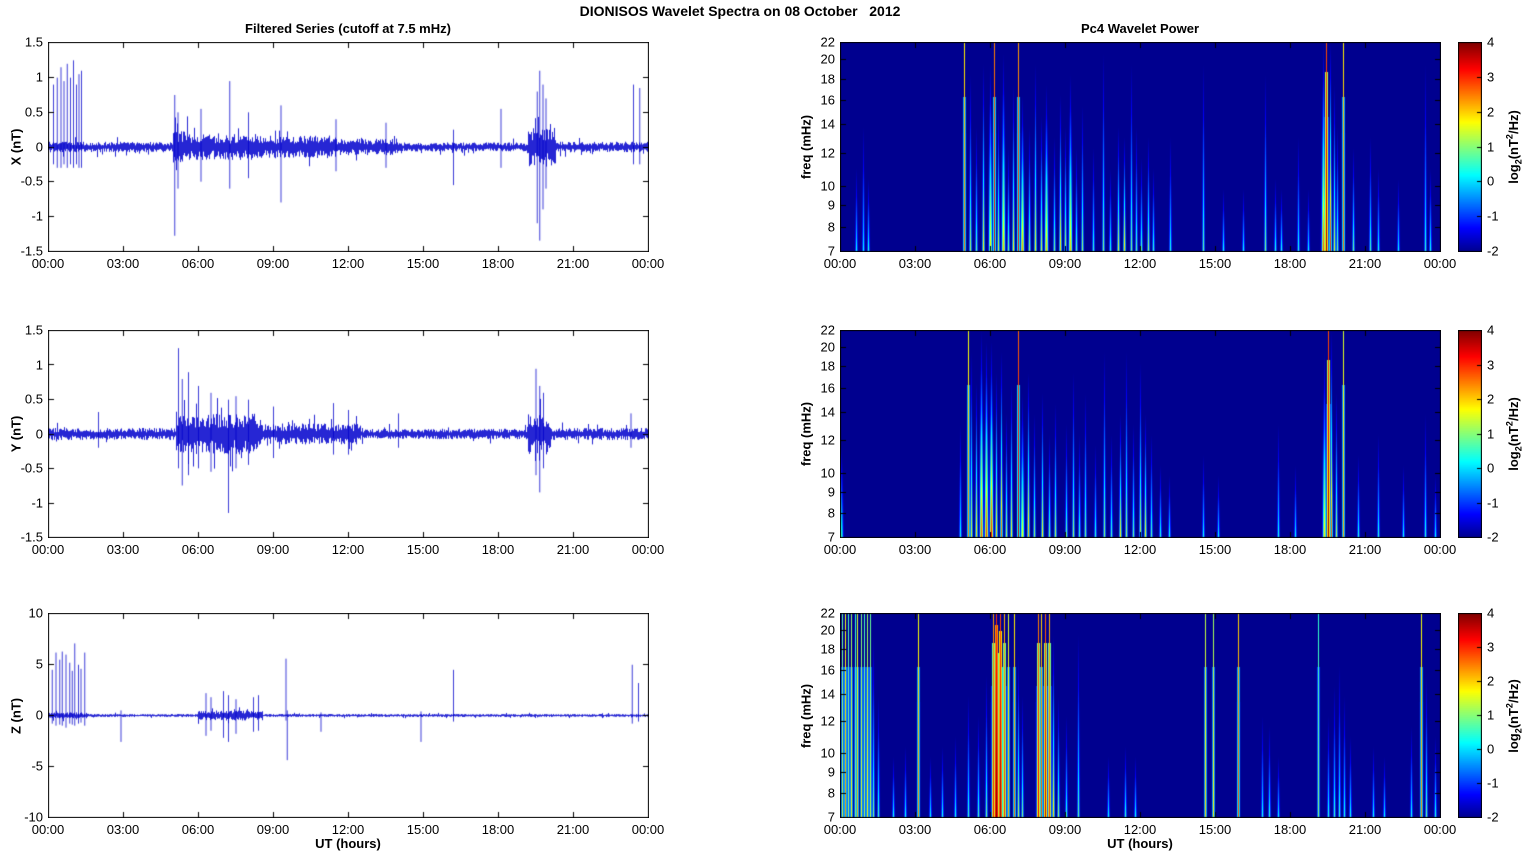  I want to click on filtered-series-y-plot, so click(348, 434).